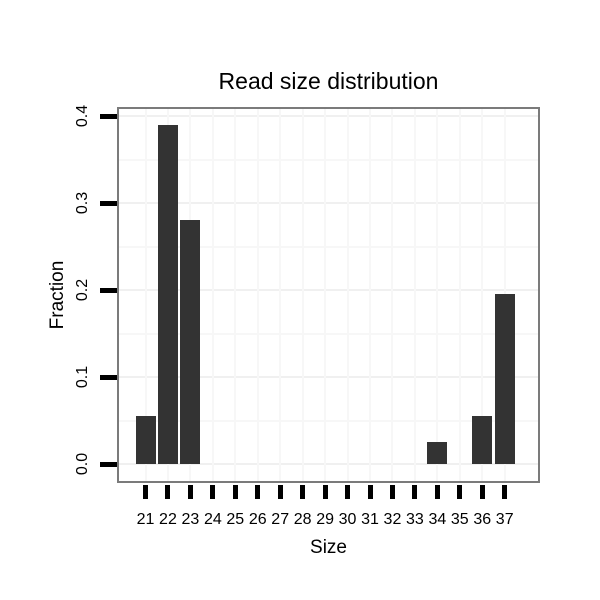  Describe the element at coordinates (392, 519) in the screenshot. I see `x-axis-tick-label: 32` at that location.